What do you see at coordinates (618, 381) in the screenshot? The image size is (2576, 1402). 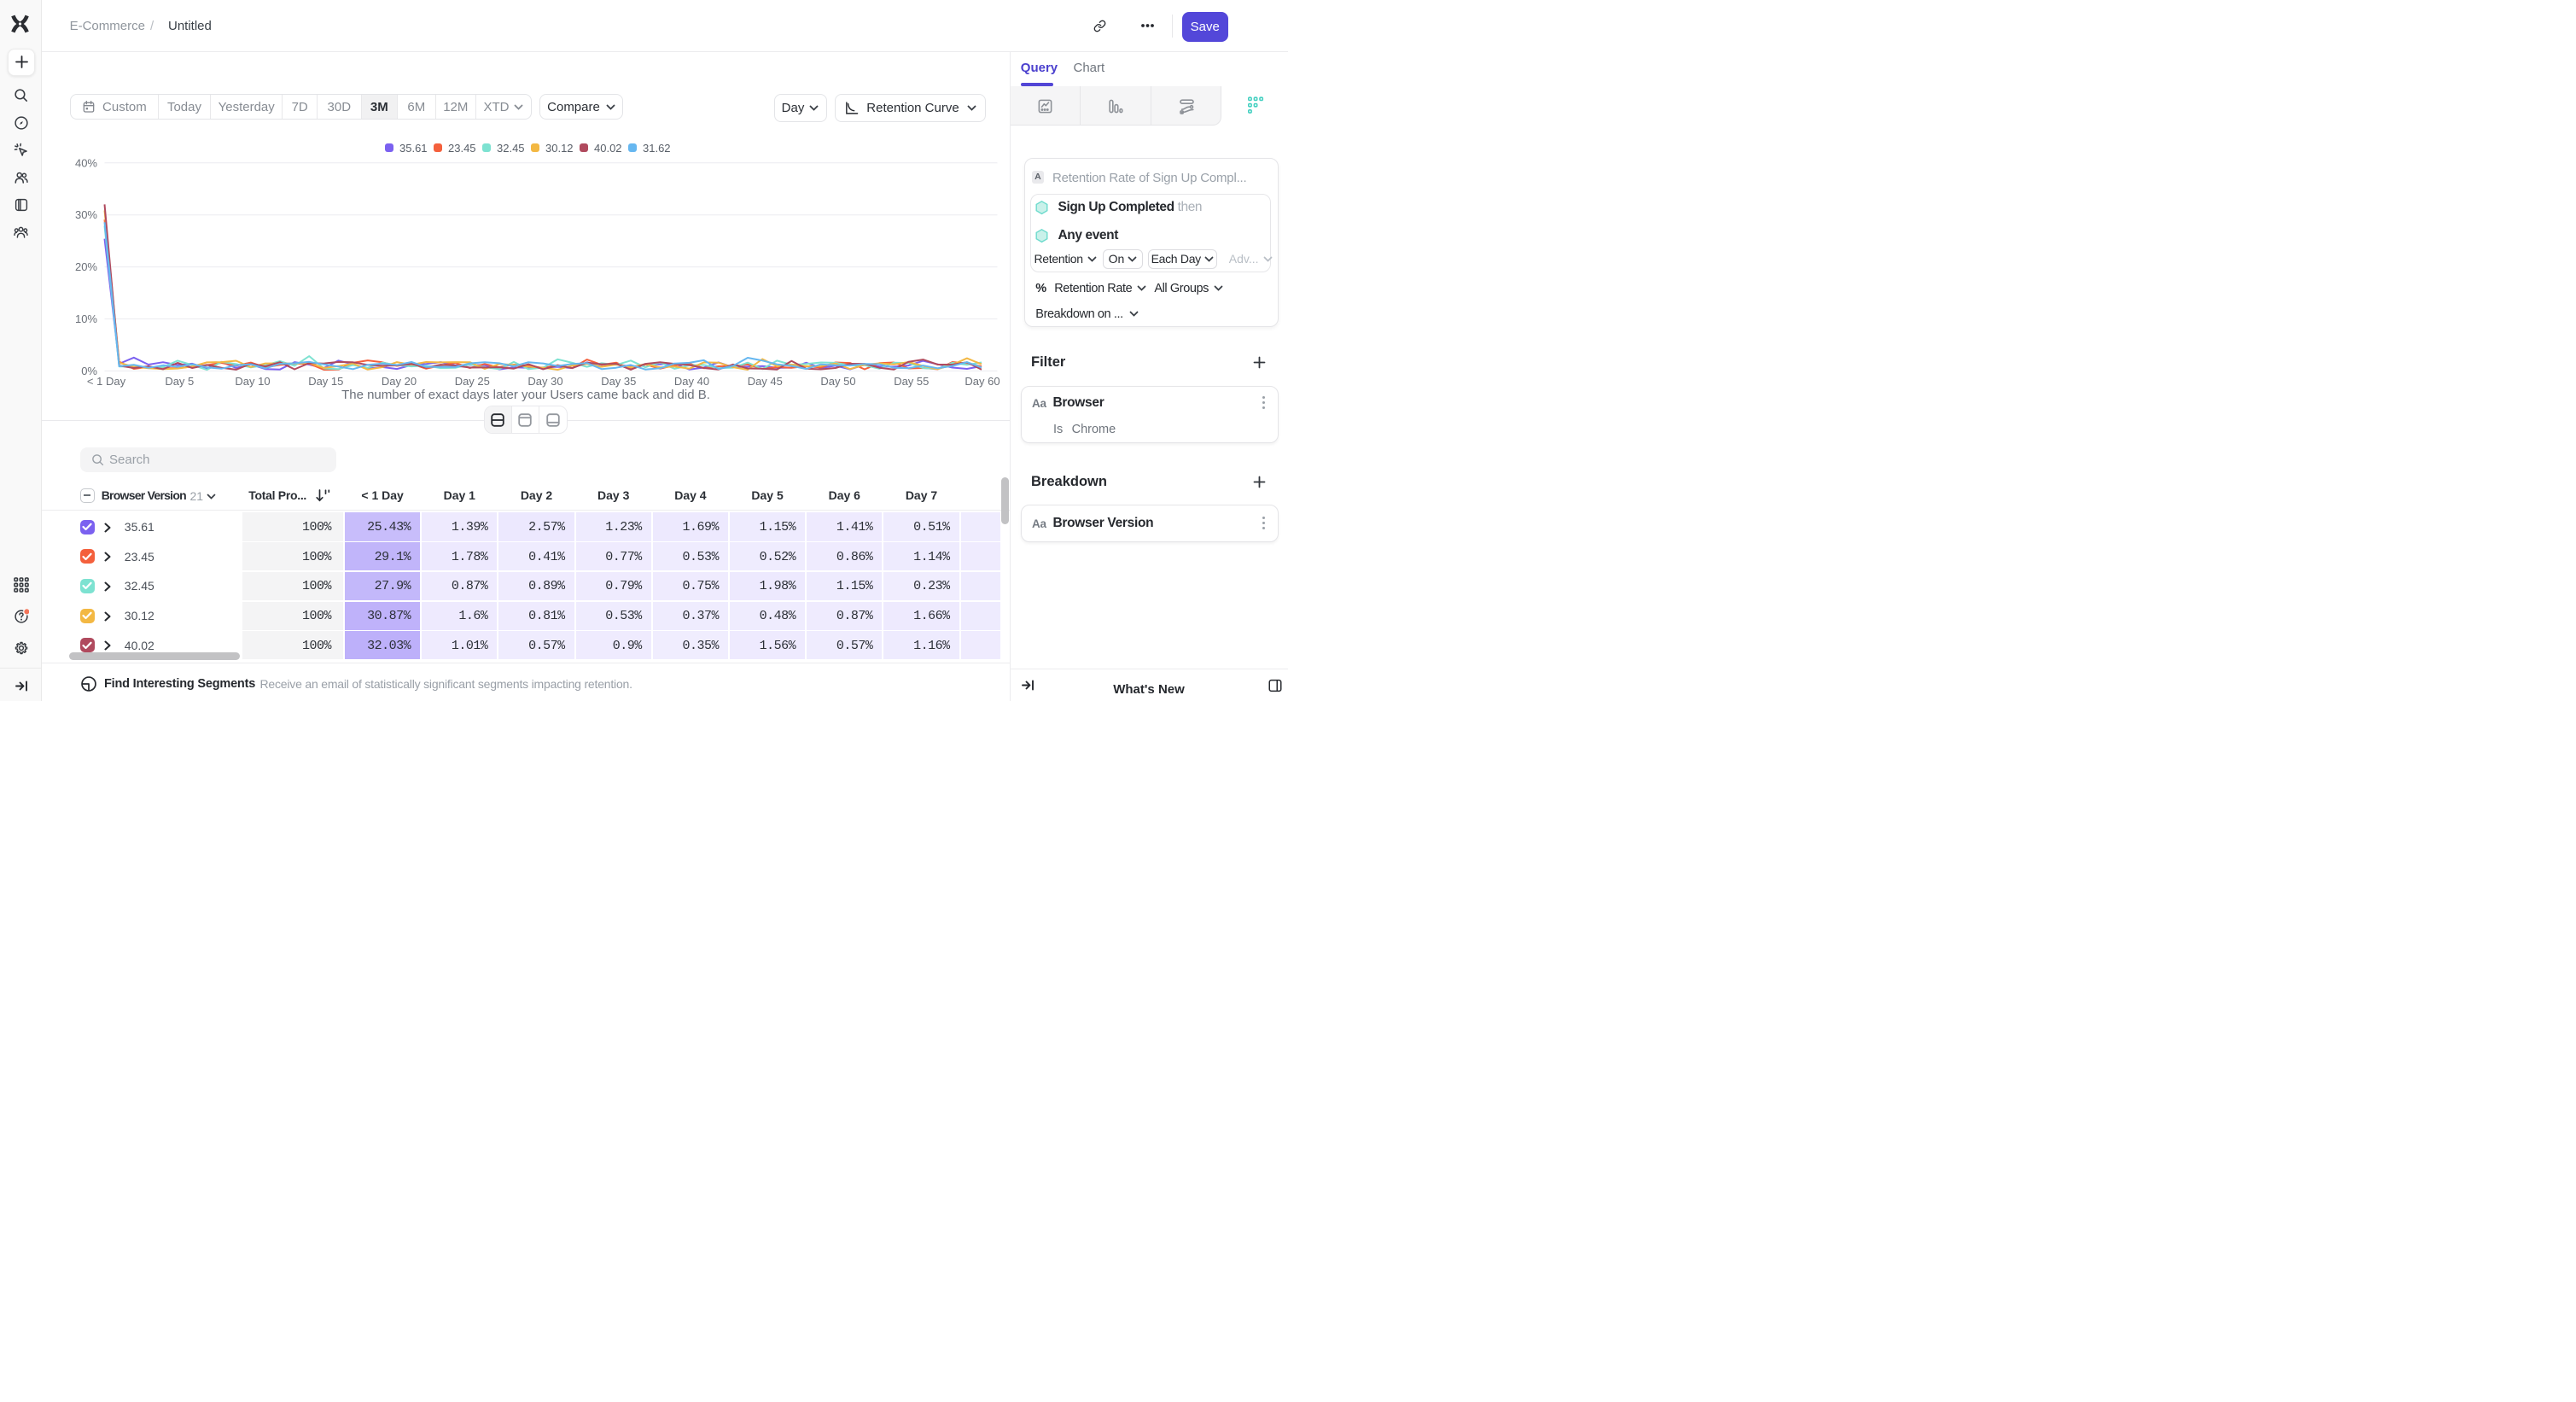 I see `svg-text: Day 35` at bounding box center [618, 381].